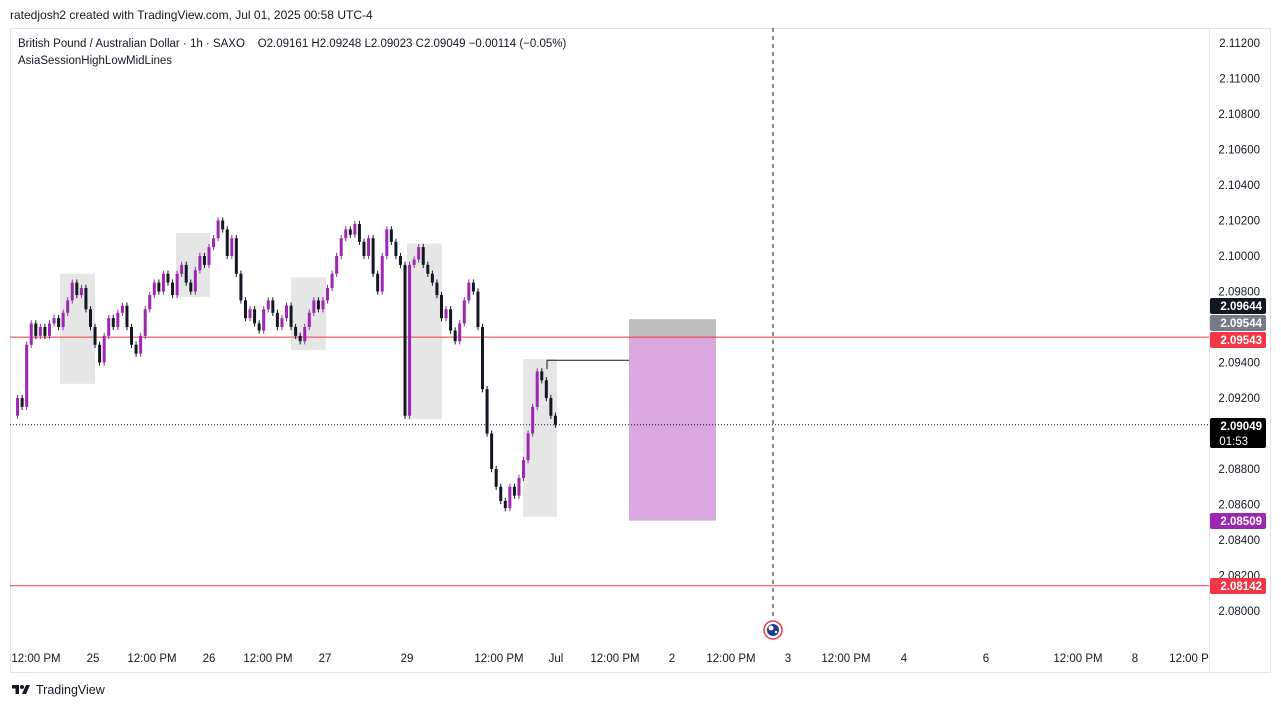 The height and width of the screenshot is (707, 1281). I want to click on price-label-value: 2.09544, so click(1241, 324).